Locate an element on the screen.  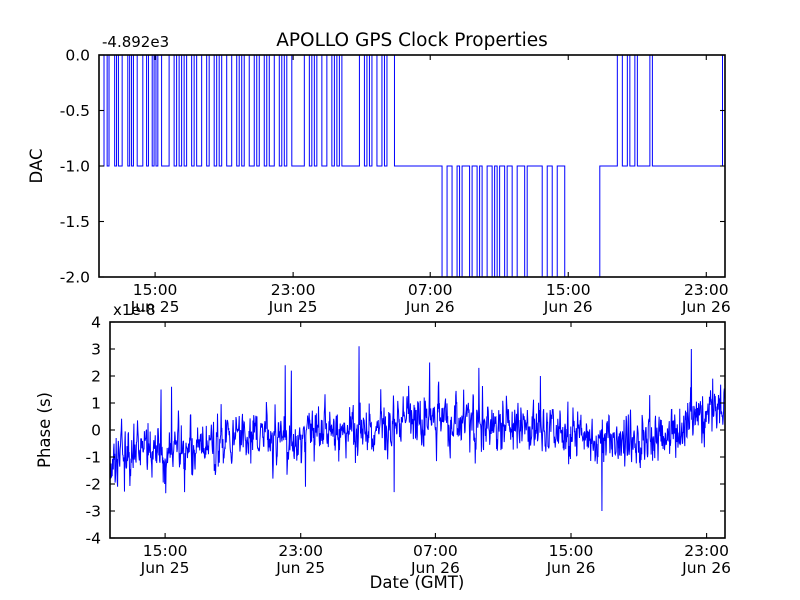
phase-y-tick-label: -3 is located at coordinates (93, 512).